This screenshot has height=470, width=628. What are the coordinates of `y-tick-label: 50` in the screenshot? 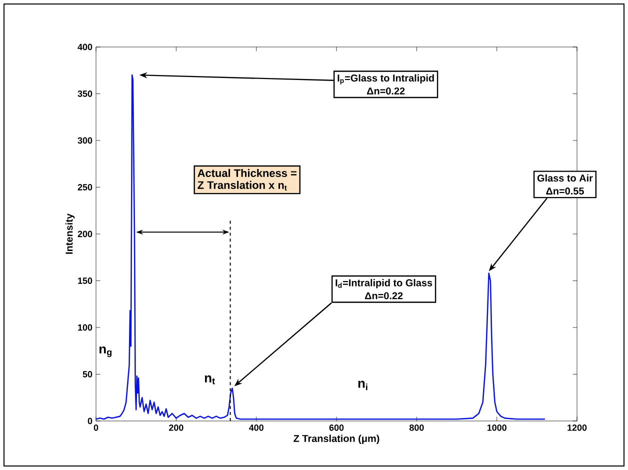 It's located at (87, 374).